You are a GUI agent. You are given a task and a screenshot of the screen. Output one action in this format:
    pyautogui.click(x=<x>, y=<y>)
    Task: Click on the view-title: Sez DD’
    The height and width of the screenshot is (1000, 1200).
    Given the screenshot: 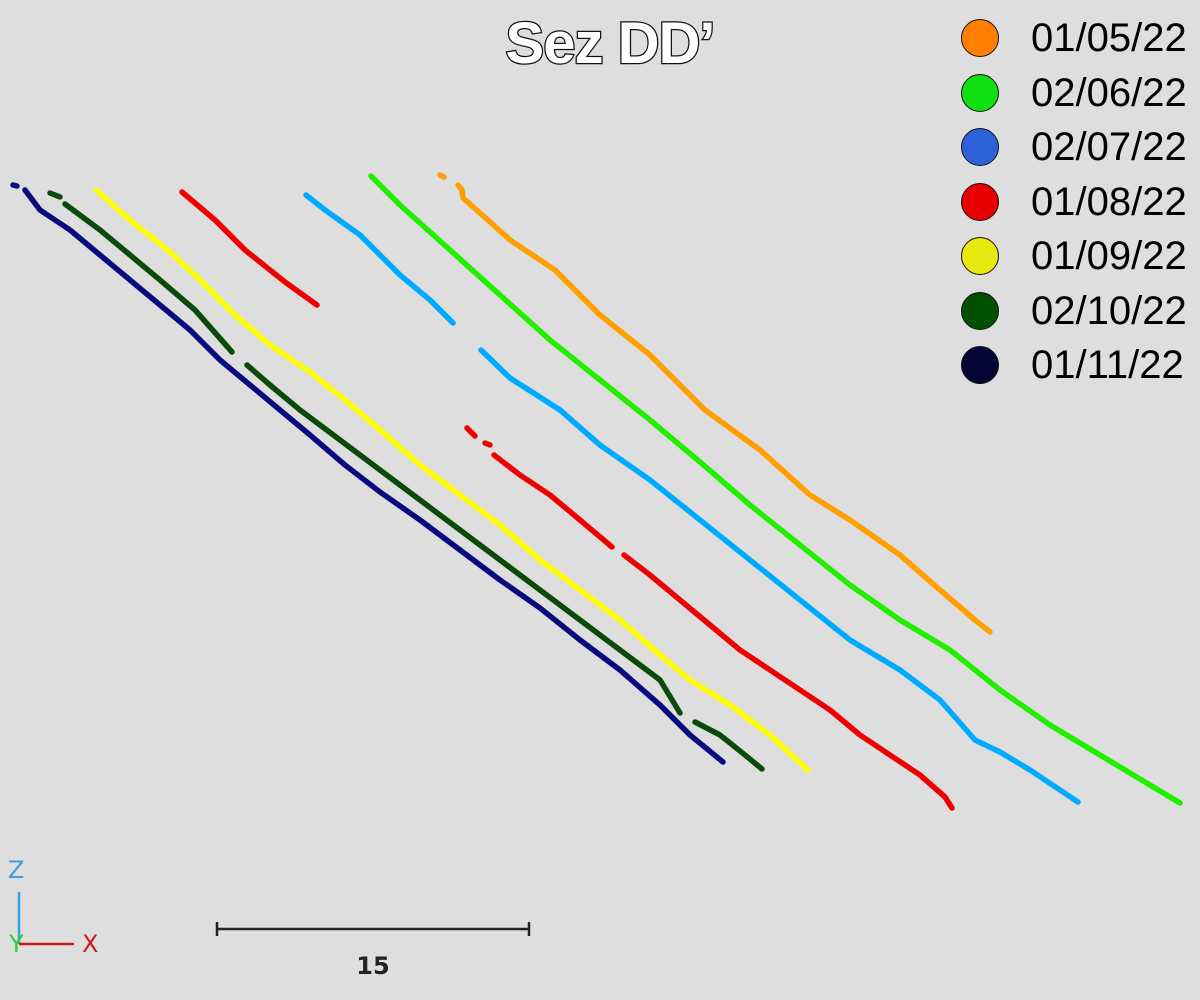 What is the action you would take?
    pyautogui.click(x=610, y=44)
    